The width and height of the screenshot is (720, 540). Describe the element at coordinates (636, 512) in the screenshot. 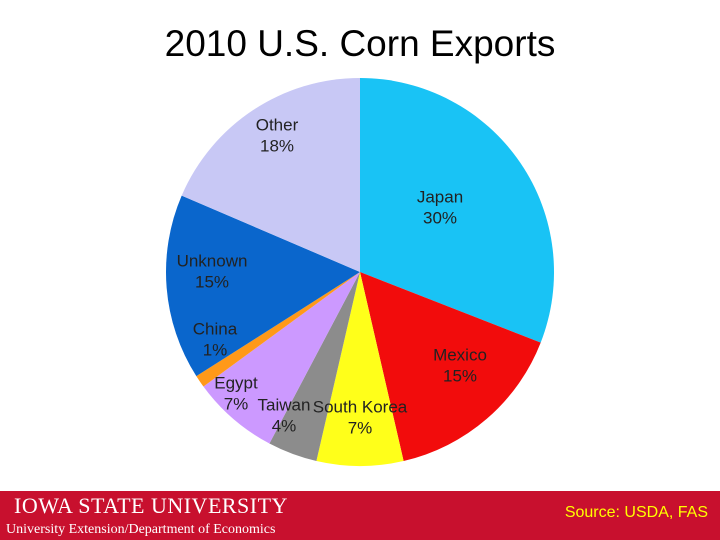

I see `source: Source: USDA, FAS` at that location.